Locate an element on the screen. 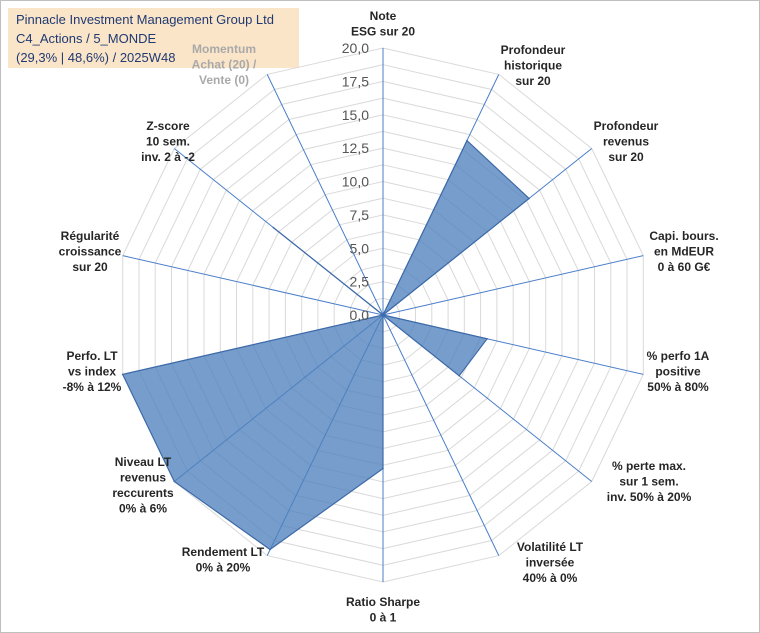  category-label-line: positive is located at coordinates (678, 372).